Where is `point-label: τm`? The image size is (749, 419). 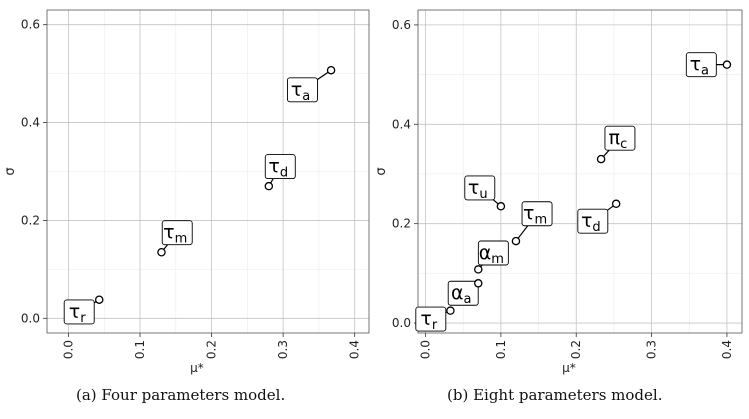
point-label: τm is located at coordinates (175, 234).